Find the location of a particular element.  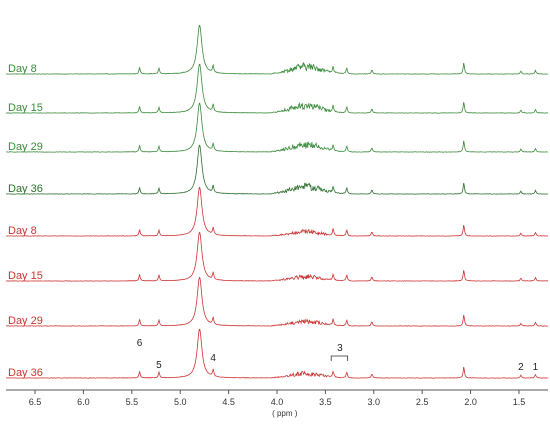

day-label-8: Day 36 is located at coordinates (25, 373).